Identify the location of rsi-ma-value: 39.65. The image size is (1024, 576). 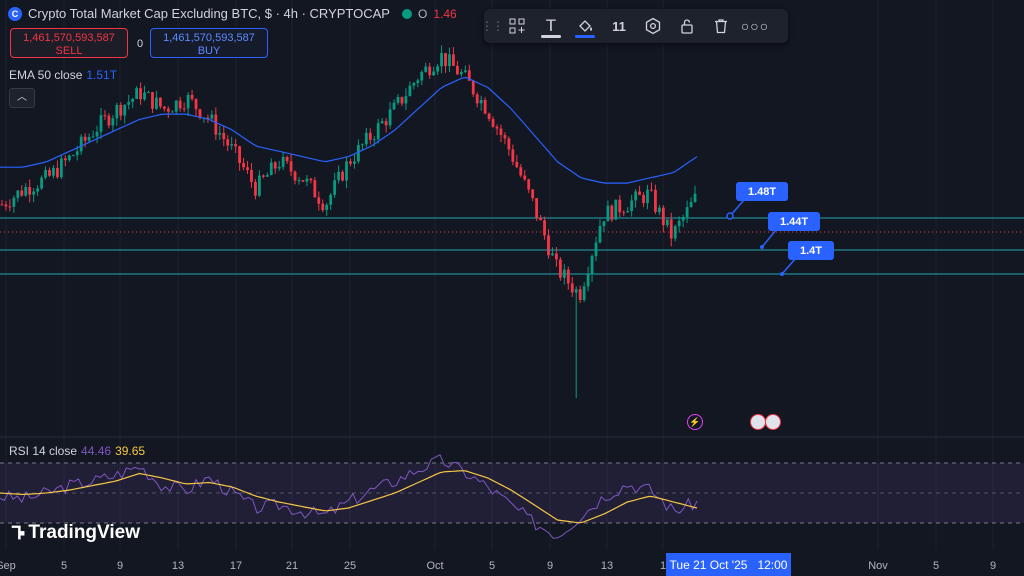
(130, 451).